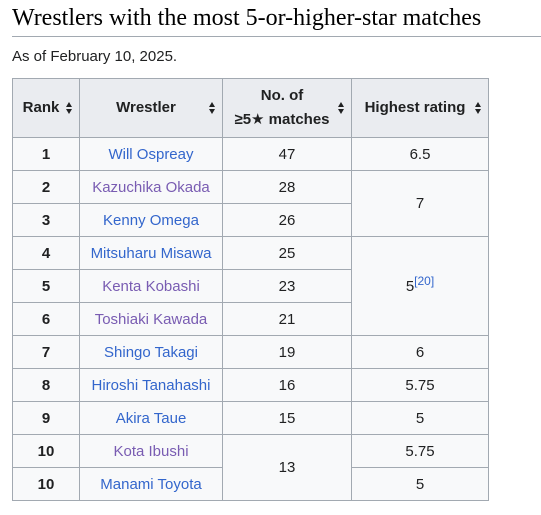 This screenshot has width=541, height=515. Describe the element at coordinates (46, 385) in the screenshot. I see `rank-cell: 8` at that location.